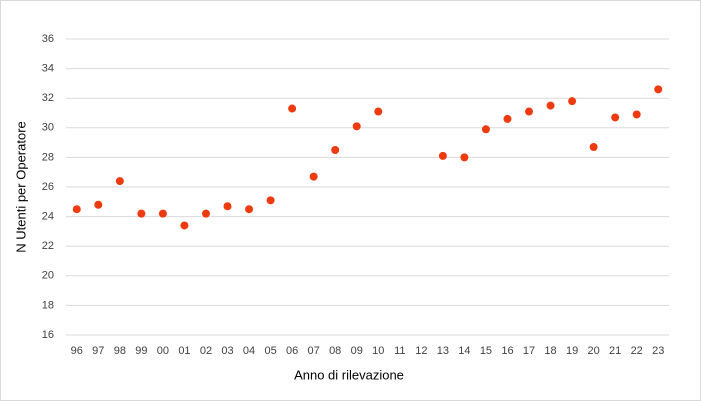 This screenshot has width=701, height=401. I want to click on x-tick-label: 18, so click(550, 351).